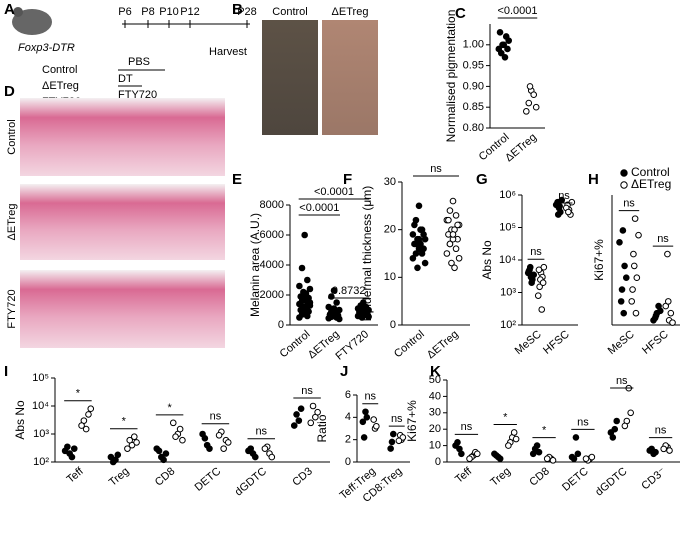  I want to click on y-tick-label: 8000, so click(272, 205).